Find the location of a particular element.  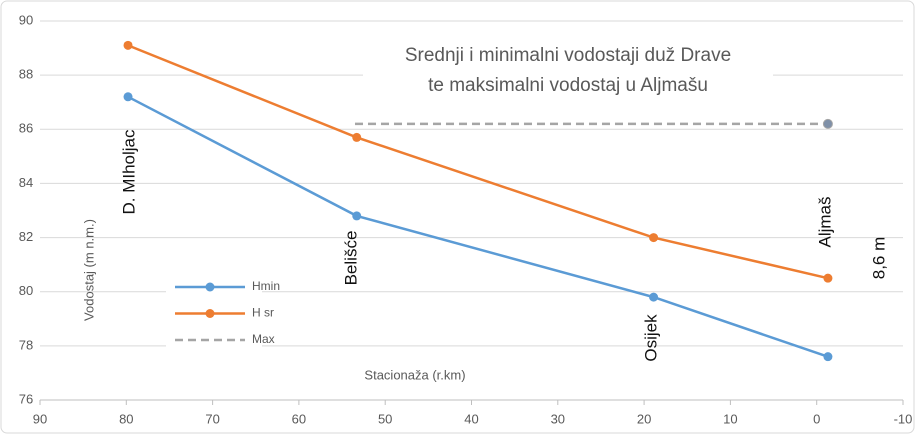

y-tick-label: 80 is located at coordinates (26, 290).